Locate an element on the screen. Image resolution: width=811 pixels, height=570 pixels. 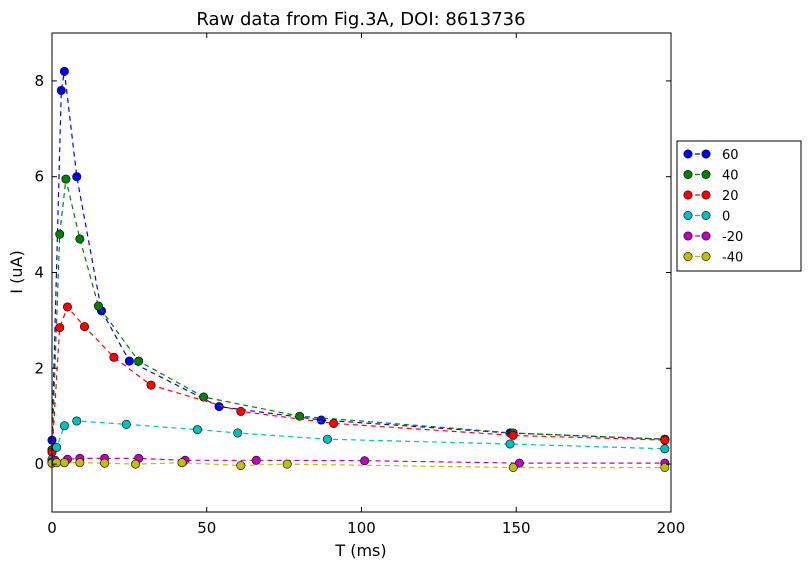
y-tick-label: 6 is located at coordinates (39, 177).